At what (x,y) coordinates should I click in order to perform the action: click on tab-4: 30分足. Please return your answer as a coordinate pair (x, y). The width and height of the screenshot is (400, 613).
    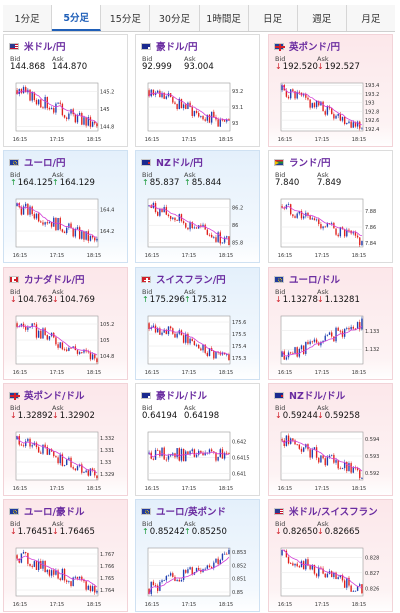
    Looking at the image, I should click on (175, 18).